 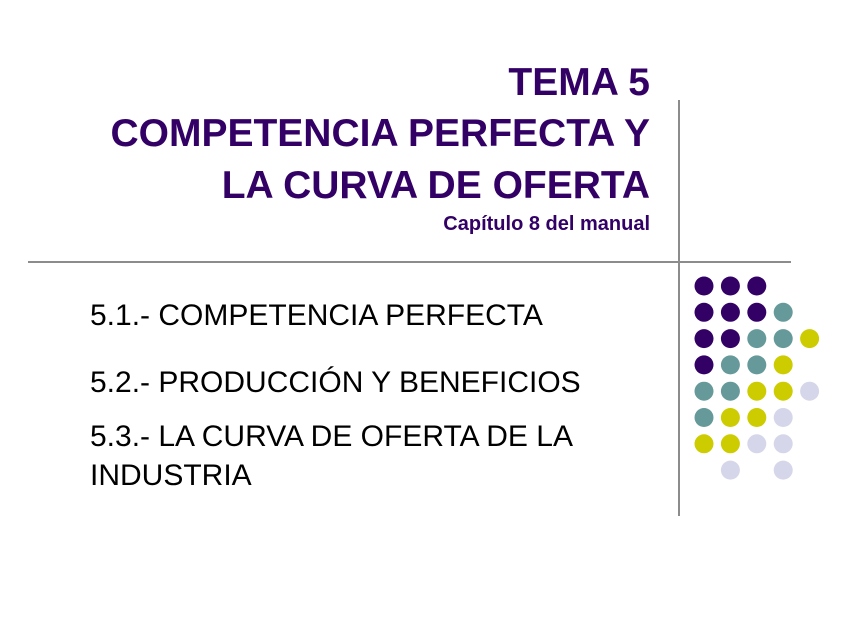 I want to click on slide-title-line-2: COMPETENCIA PERFECTA Y, so click(x=380, y=133).